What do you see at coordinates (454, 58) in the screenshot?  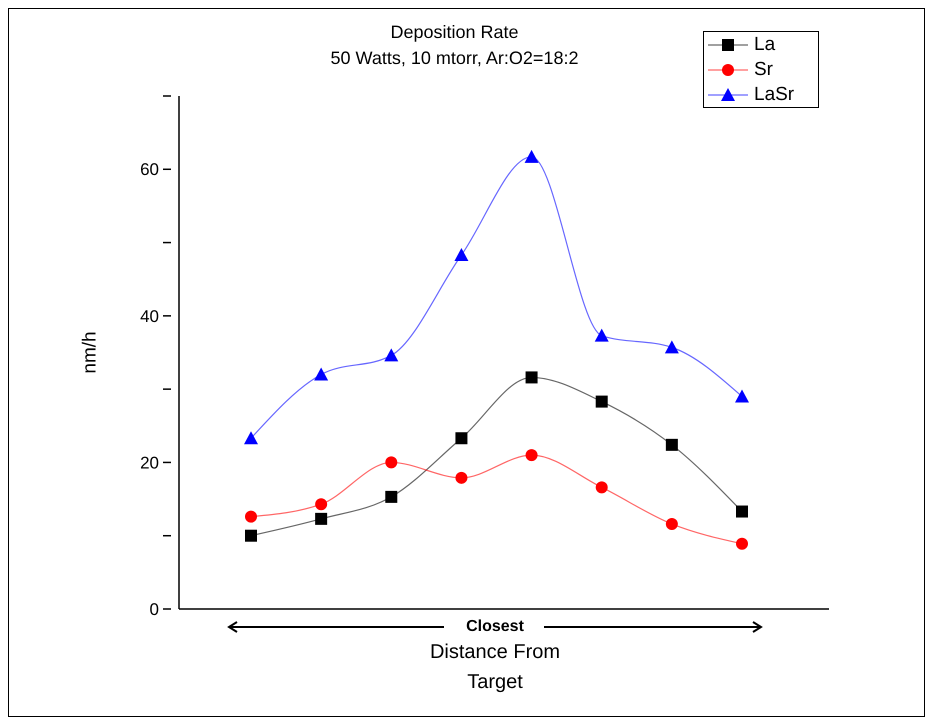 I see `chart-subtitle: 50 Watts, 10 mtorr, Ar:O2=18:2` at bounding box center [454, 58].